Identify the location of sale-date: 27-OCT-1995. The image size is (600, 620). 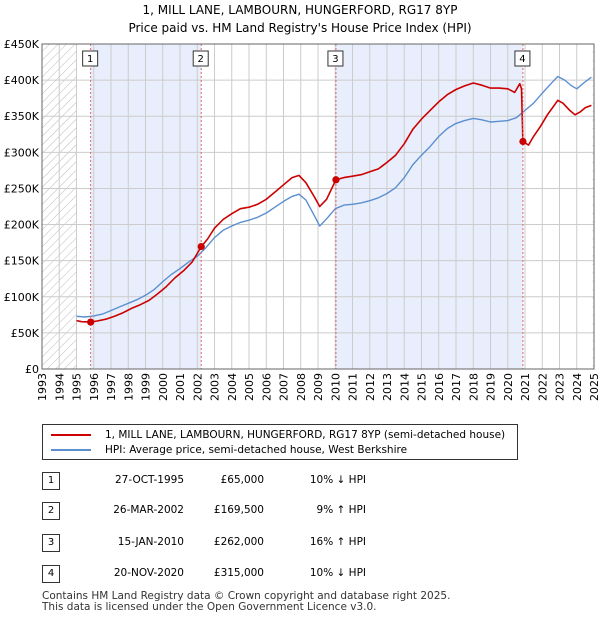
(149, 480).